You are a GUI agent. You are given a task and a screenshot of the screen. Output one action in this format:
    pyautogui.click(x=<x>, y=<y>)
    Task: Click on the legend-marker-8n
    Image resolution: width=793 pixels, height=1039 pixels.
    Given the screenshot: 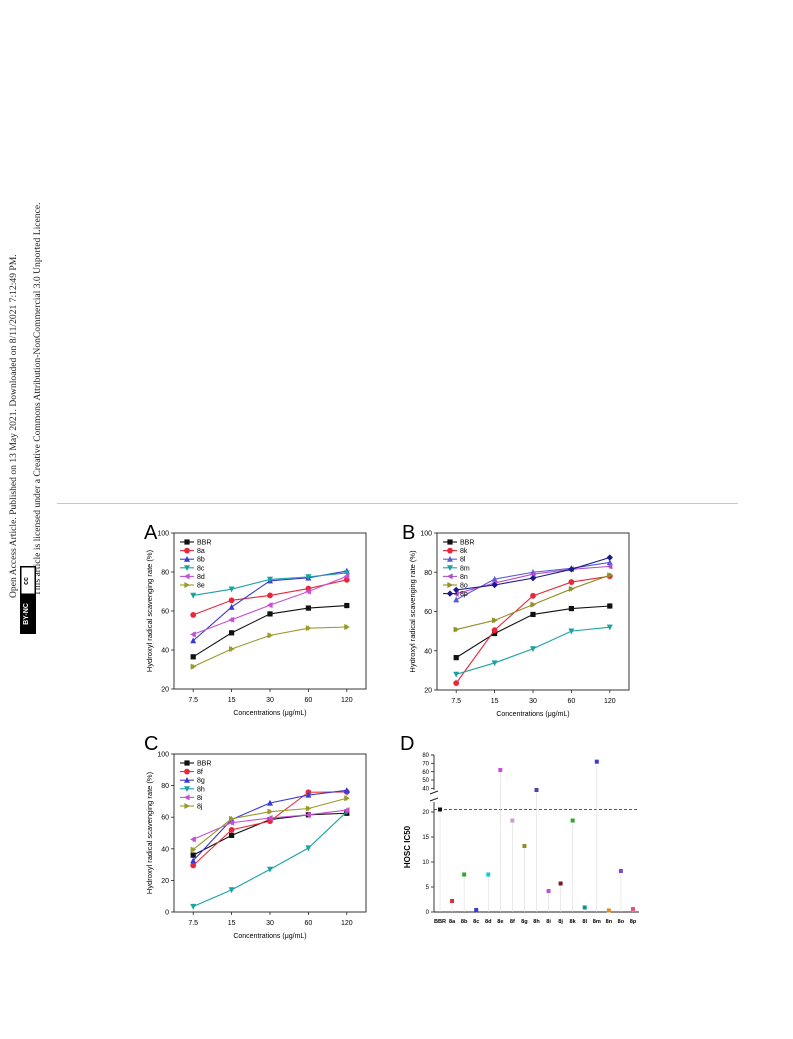 What is the action you would take?
    pyautogui.click(x=449, y=576)
    